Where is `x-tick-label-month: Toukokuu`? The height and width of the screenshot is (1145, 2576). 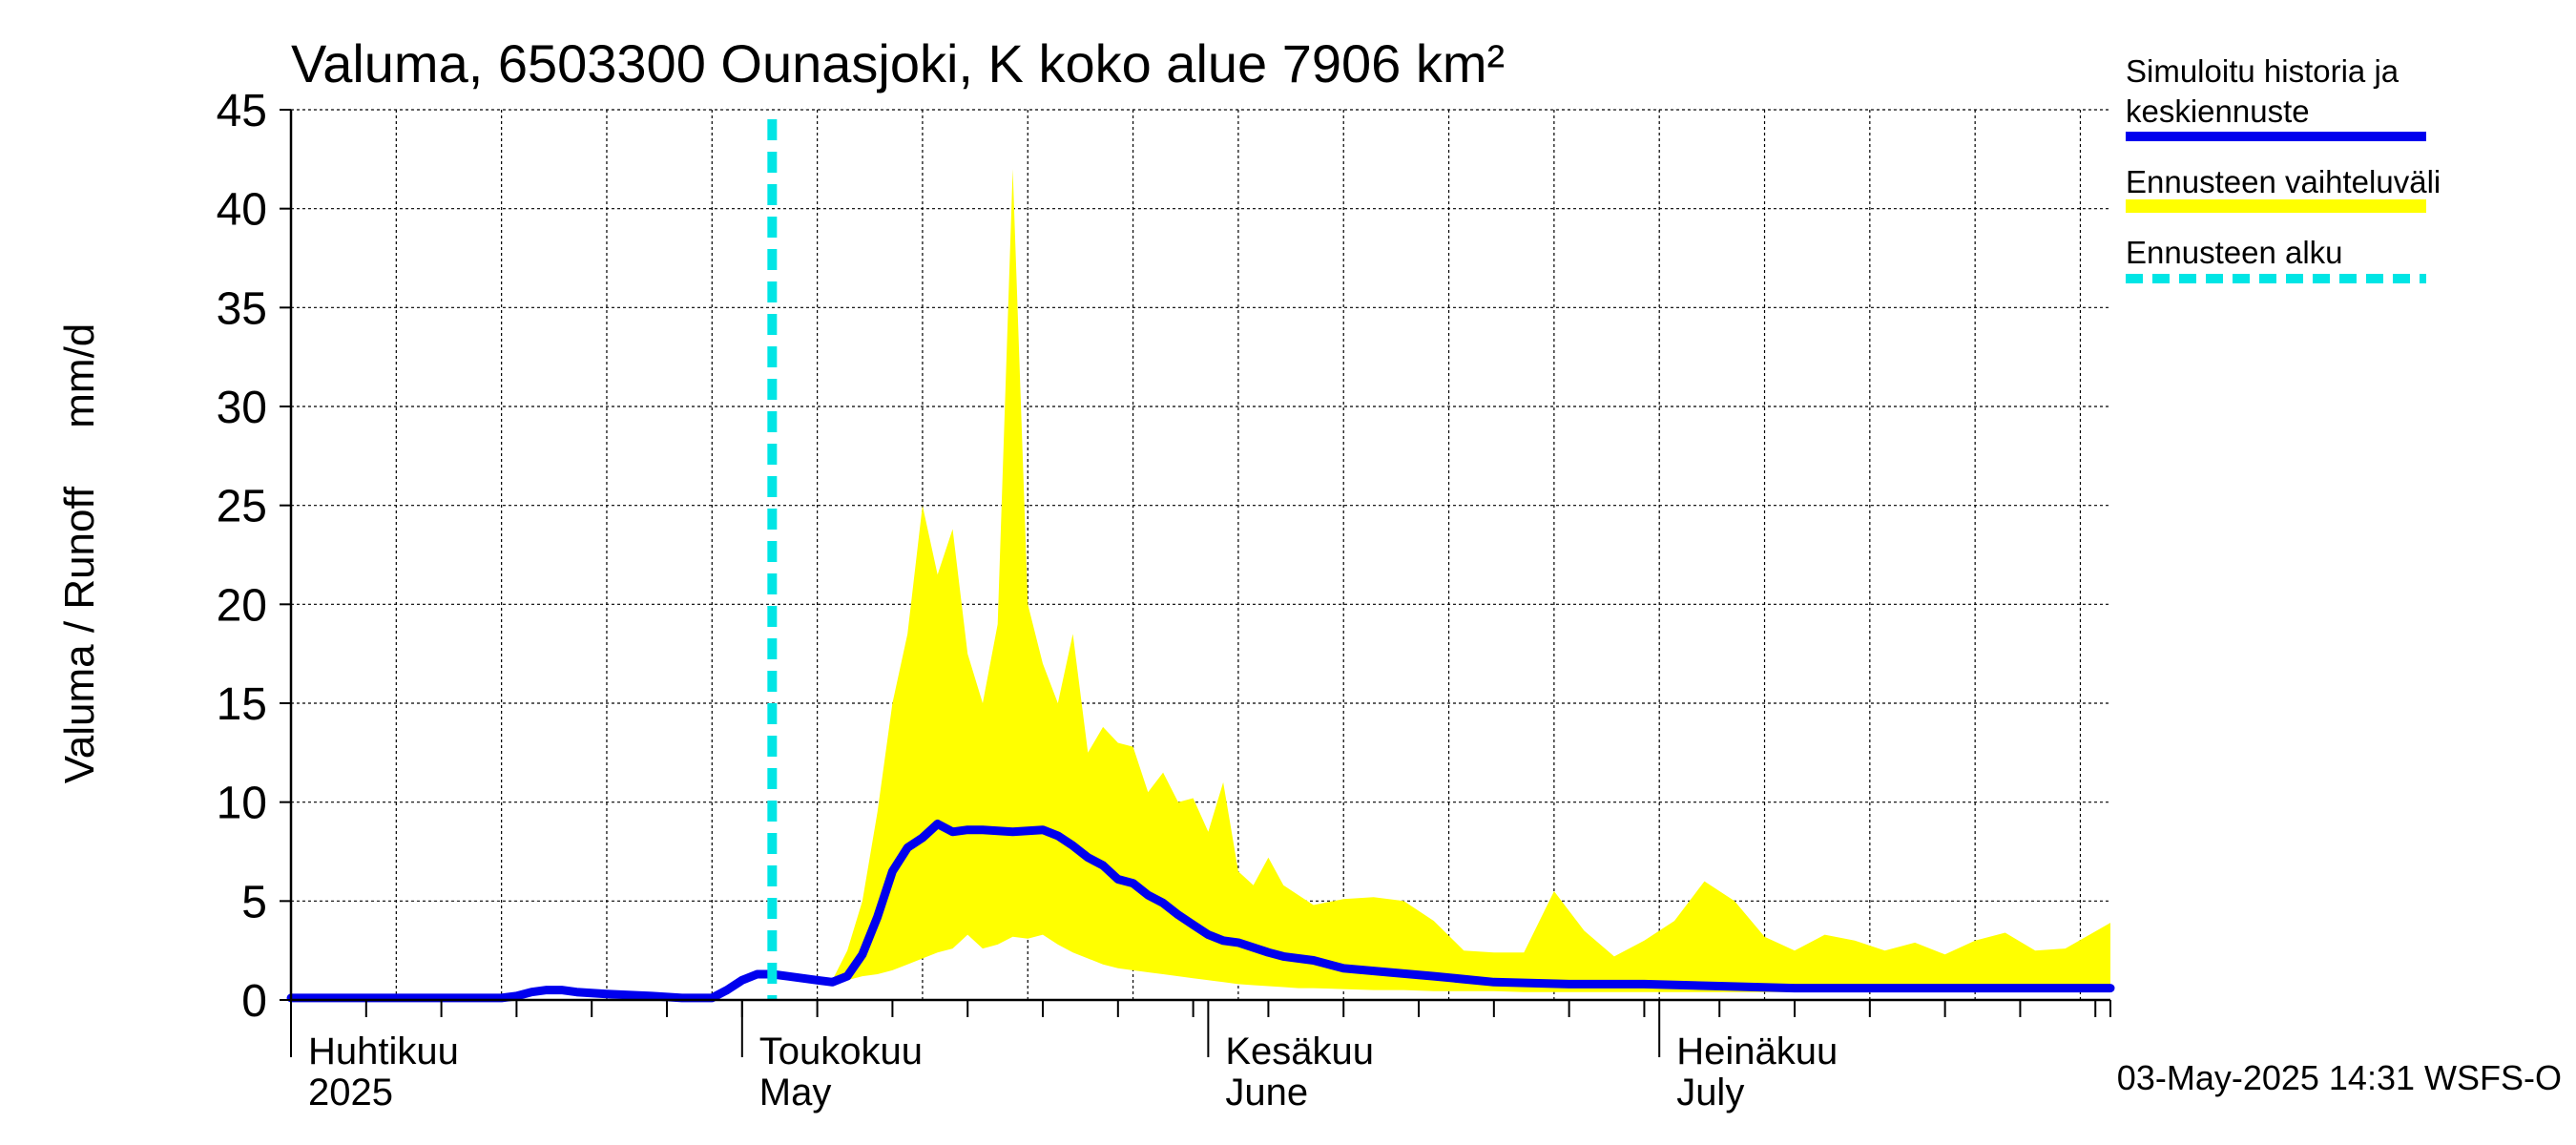 x-tick-label-month: Toukokuu is located at coordinates (841, 1051).